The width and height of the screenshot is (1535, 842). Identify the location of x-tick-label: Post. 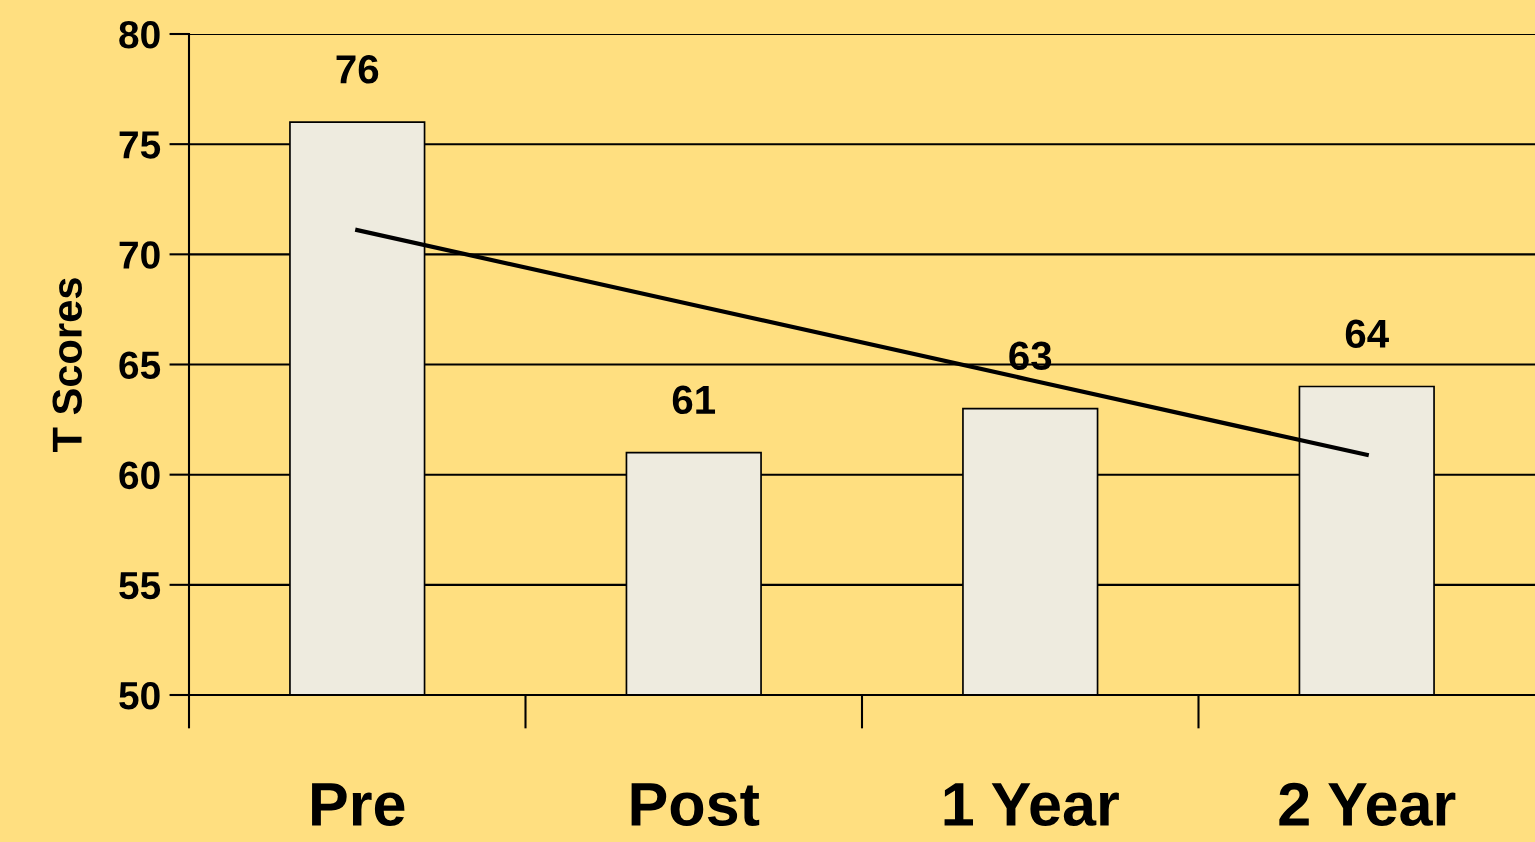
(695, 804).